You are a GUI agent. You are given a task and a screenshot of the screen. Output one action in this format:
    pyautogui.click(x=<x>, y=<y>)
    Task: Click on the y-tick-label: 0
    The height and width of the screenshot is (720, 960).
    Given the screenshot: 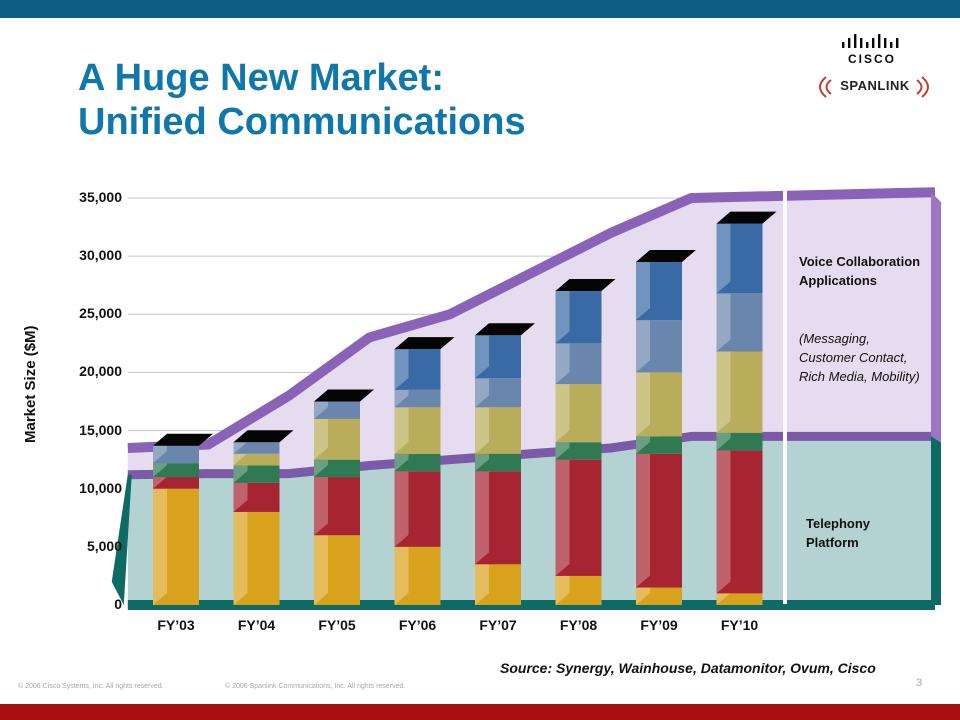 What is the action you would take?
    pyautogui.click(x=118, y=604)
    